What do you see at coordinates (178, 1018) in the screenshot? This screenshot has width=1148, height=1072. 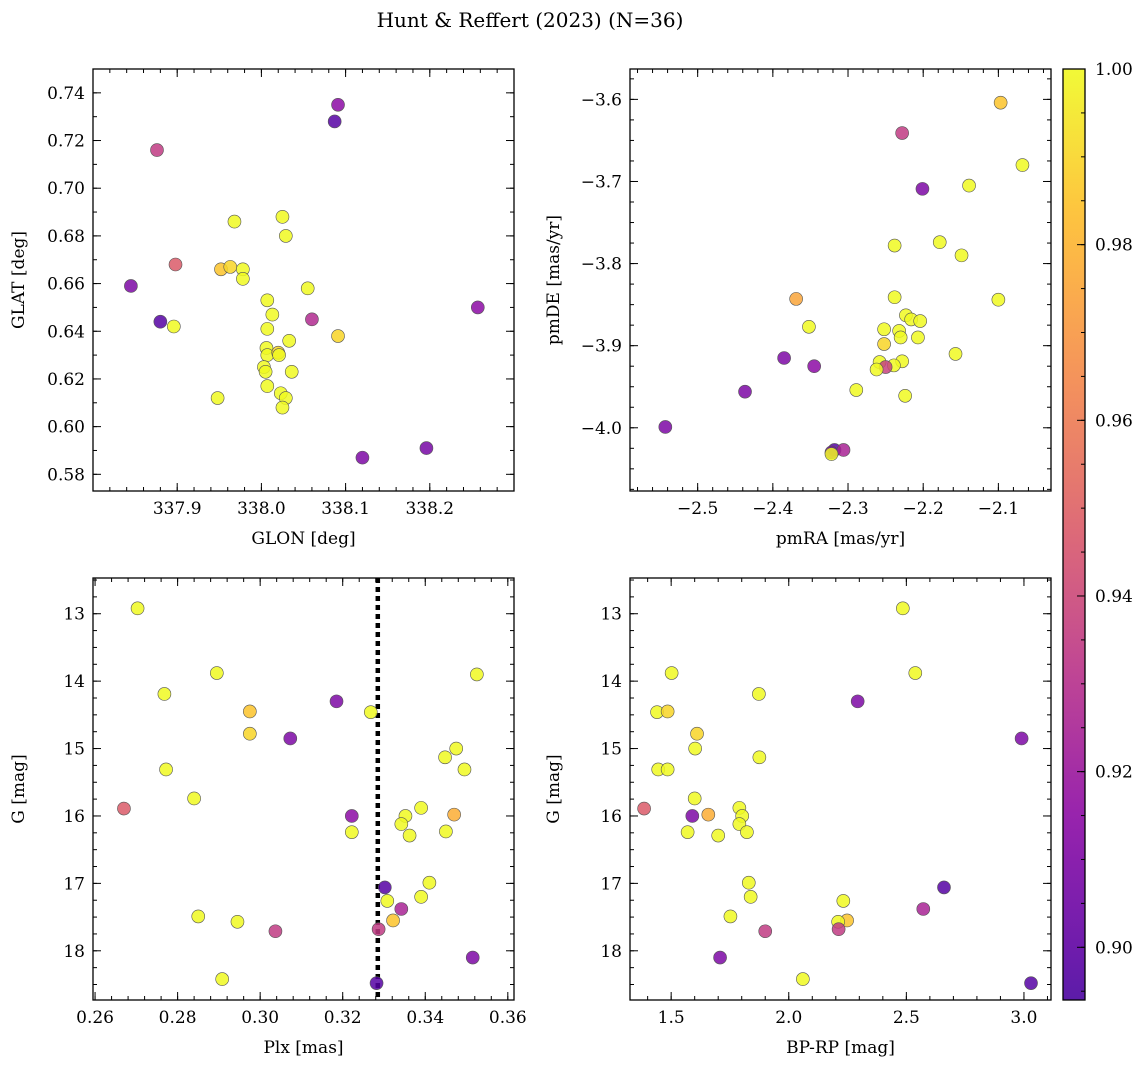 I see `x-tick-label: 0.28` at bounding box center [178, 1018].